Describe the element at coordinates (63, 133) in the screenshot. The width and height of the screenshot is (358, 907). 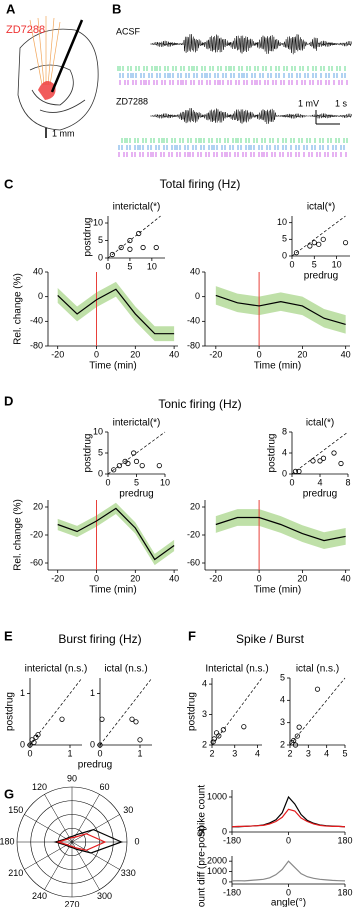
I see `scale-label: 1 mm` at that location.